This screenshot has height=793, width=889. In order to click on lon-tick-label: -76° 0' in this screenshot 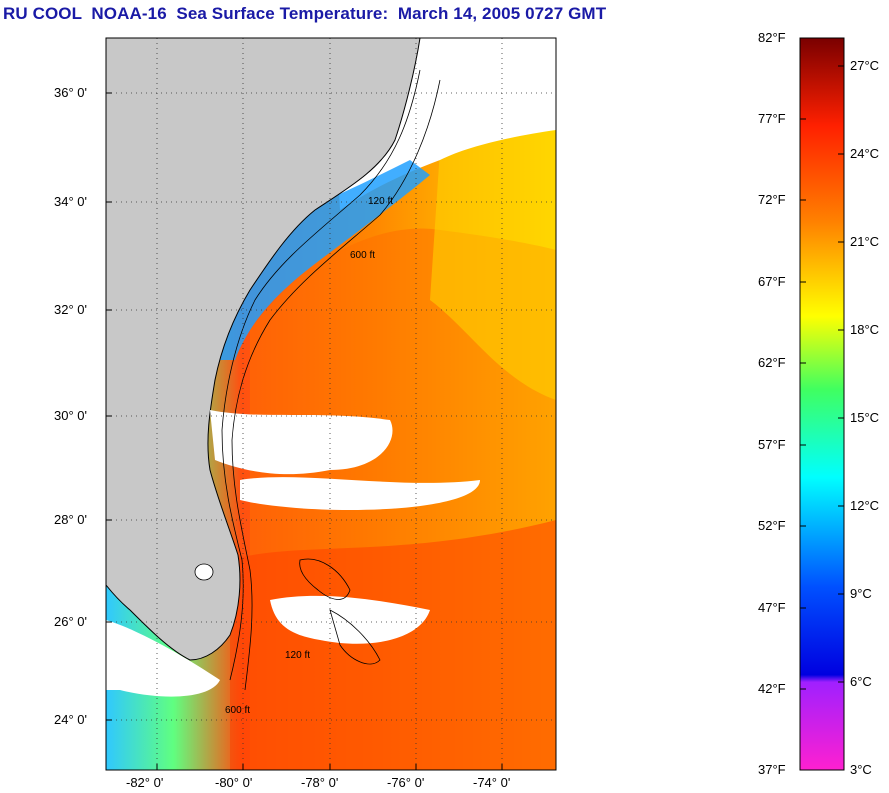, I will do `click(406, 782)`.